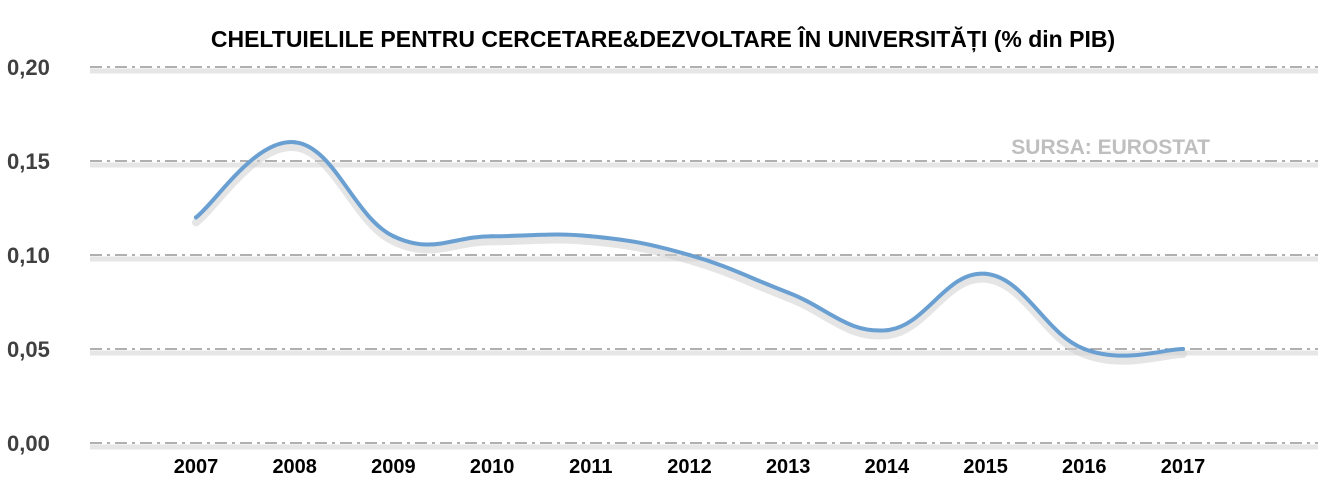 The width and height of the screenshot is (1327, 486). I want to click on x-tick-label: 2013, so click(788, 467).